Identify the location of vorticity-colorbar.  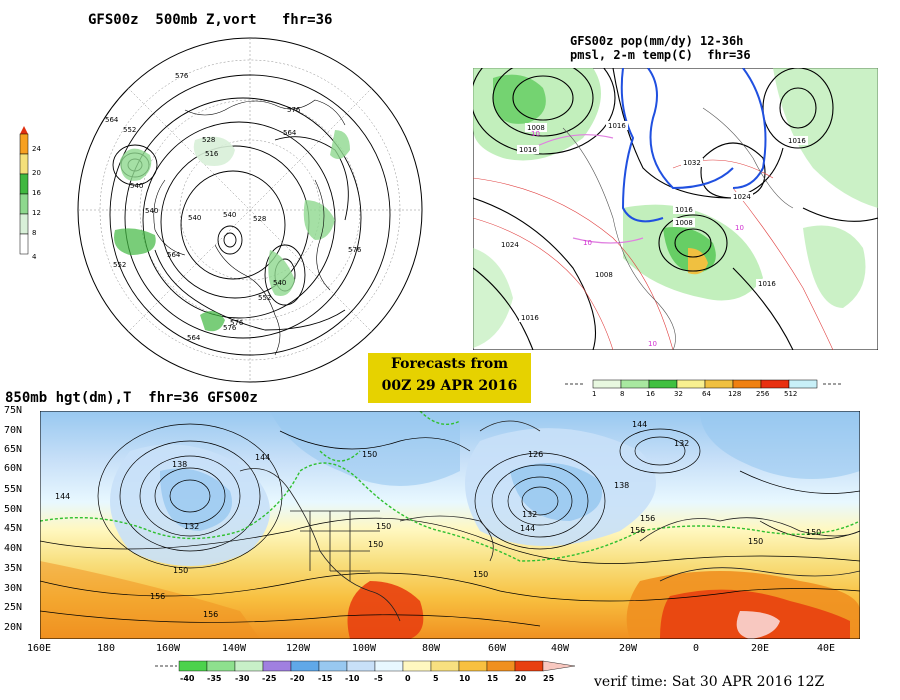
(24, 190).